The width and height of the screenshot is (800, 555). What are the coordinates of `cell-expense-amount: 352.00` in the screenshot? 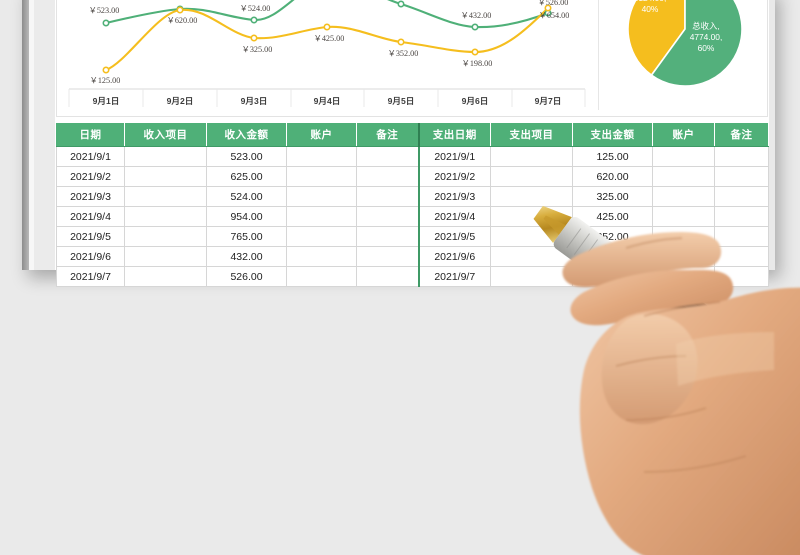 It's located at (612, 236).